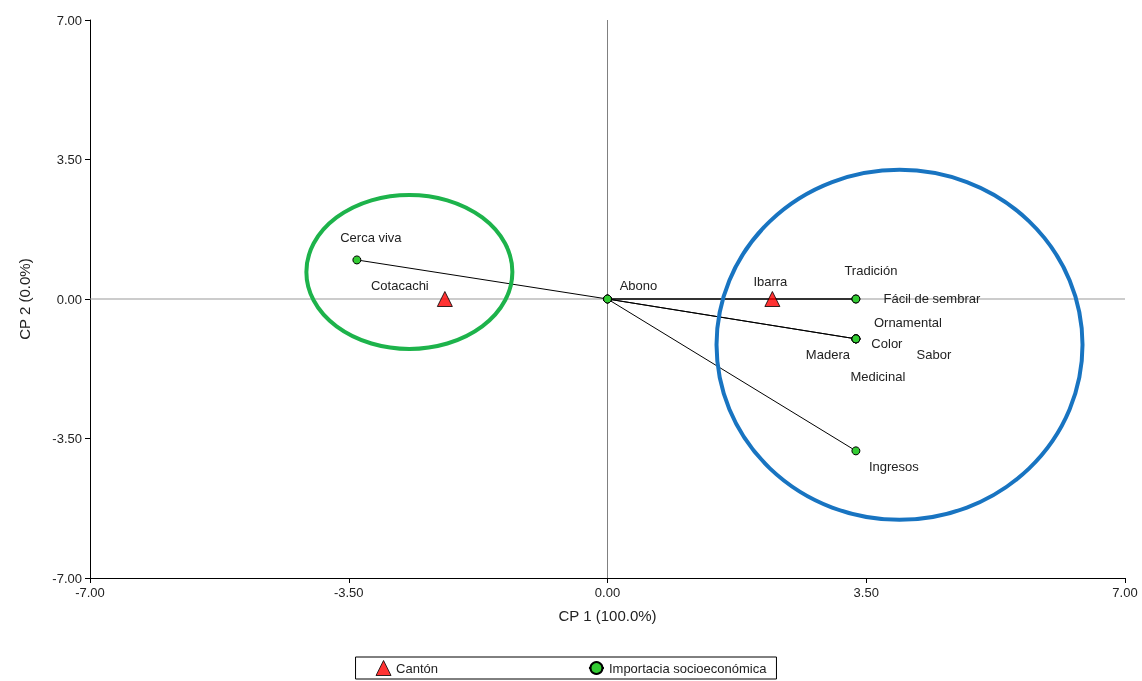 This screenshot has width=1142, height=681. What do you see at coordinates (878, 377) in the screenshot?
I see `annotation: Medicinal` at bounding box center [878, 377].